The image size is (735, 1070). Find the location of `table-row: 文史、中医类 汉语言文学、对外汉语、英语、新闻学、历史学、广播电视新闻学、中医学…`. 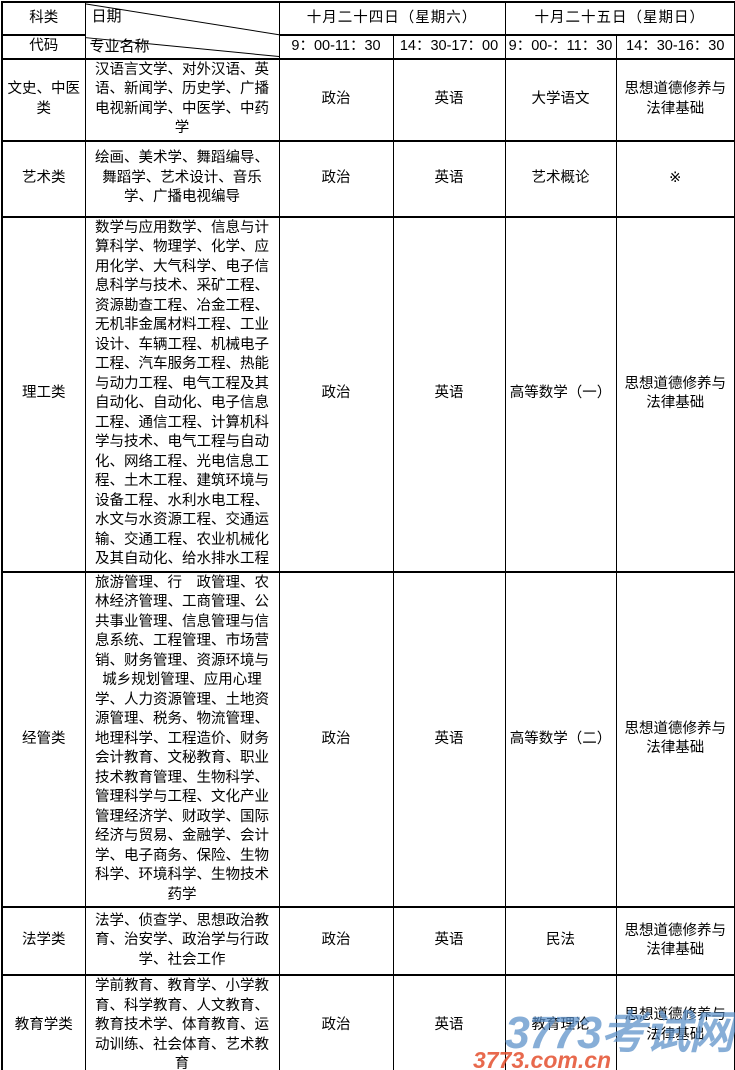

table-row: 文史、中医类 汉语言文学、对外汉语、英语、新闻学、历史学、广播电视新闻学、中医学… is located at coordinates (368, 99).